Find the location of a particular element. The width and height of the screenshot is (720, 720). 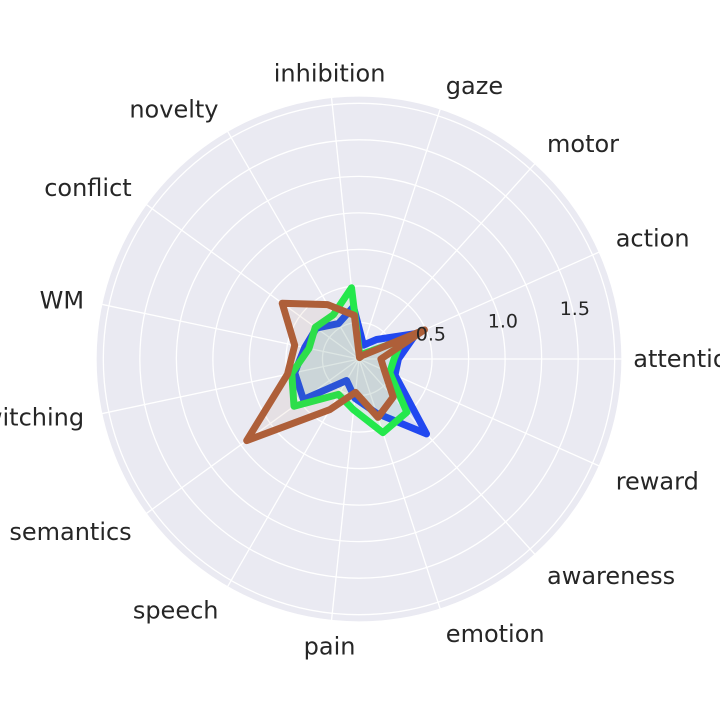

radial-tick-label: 1.0 is located at coordinates (503, 322).